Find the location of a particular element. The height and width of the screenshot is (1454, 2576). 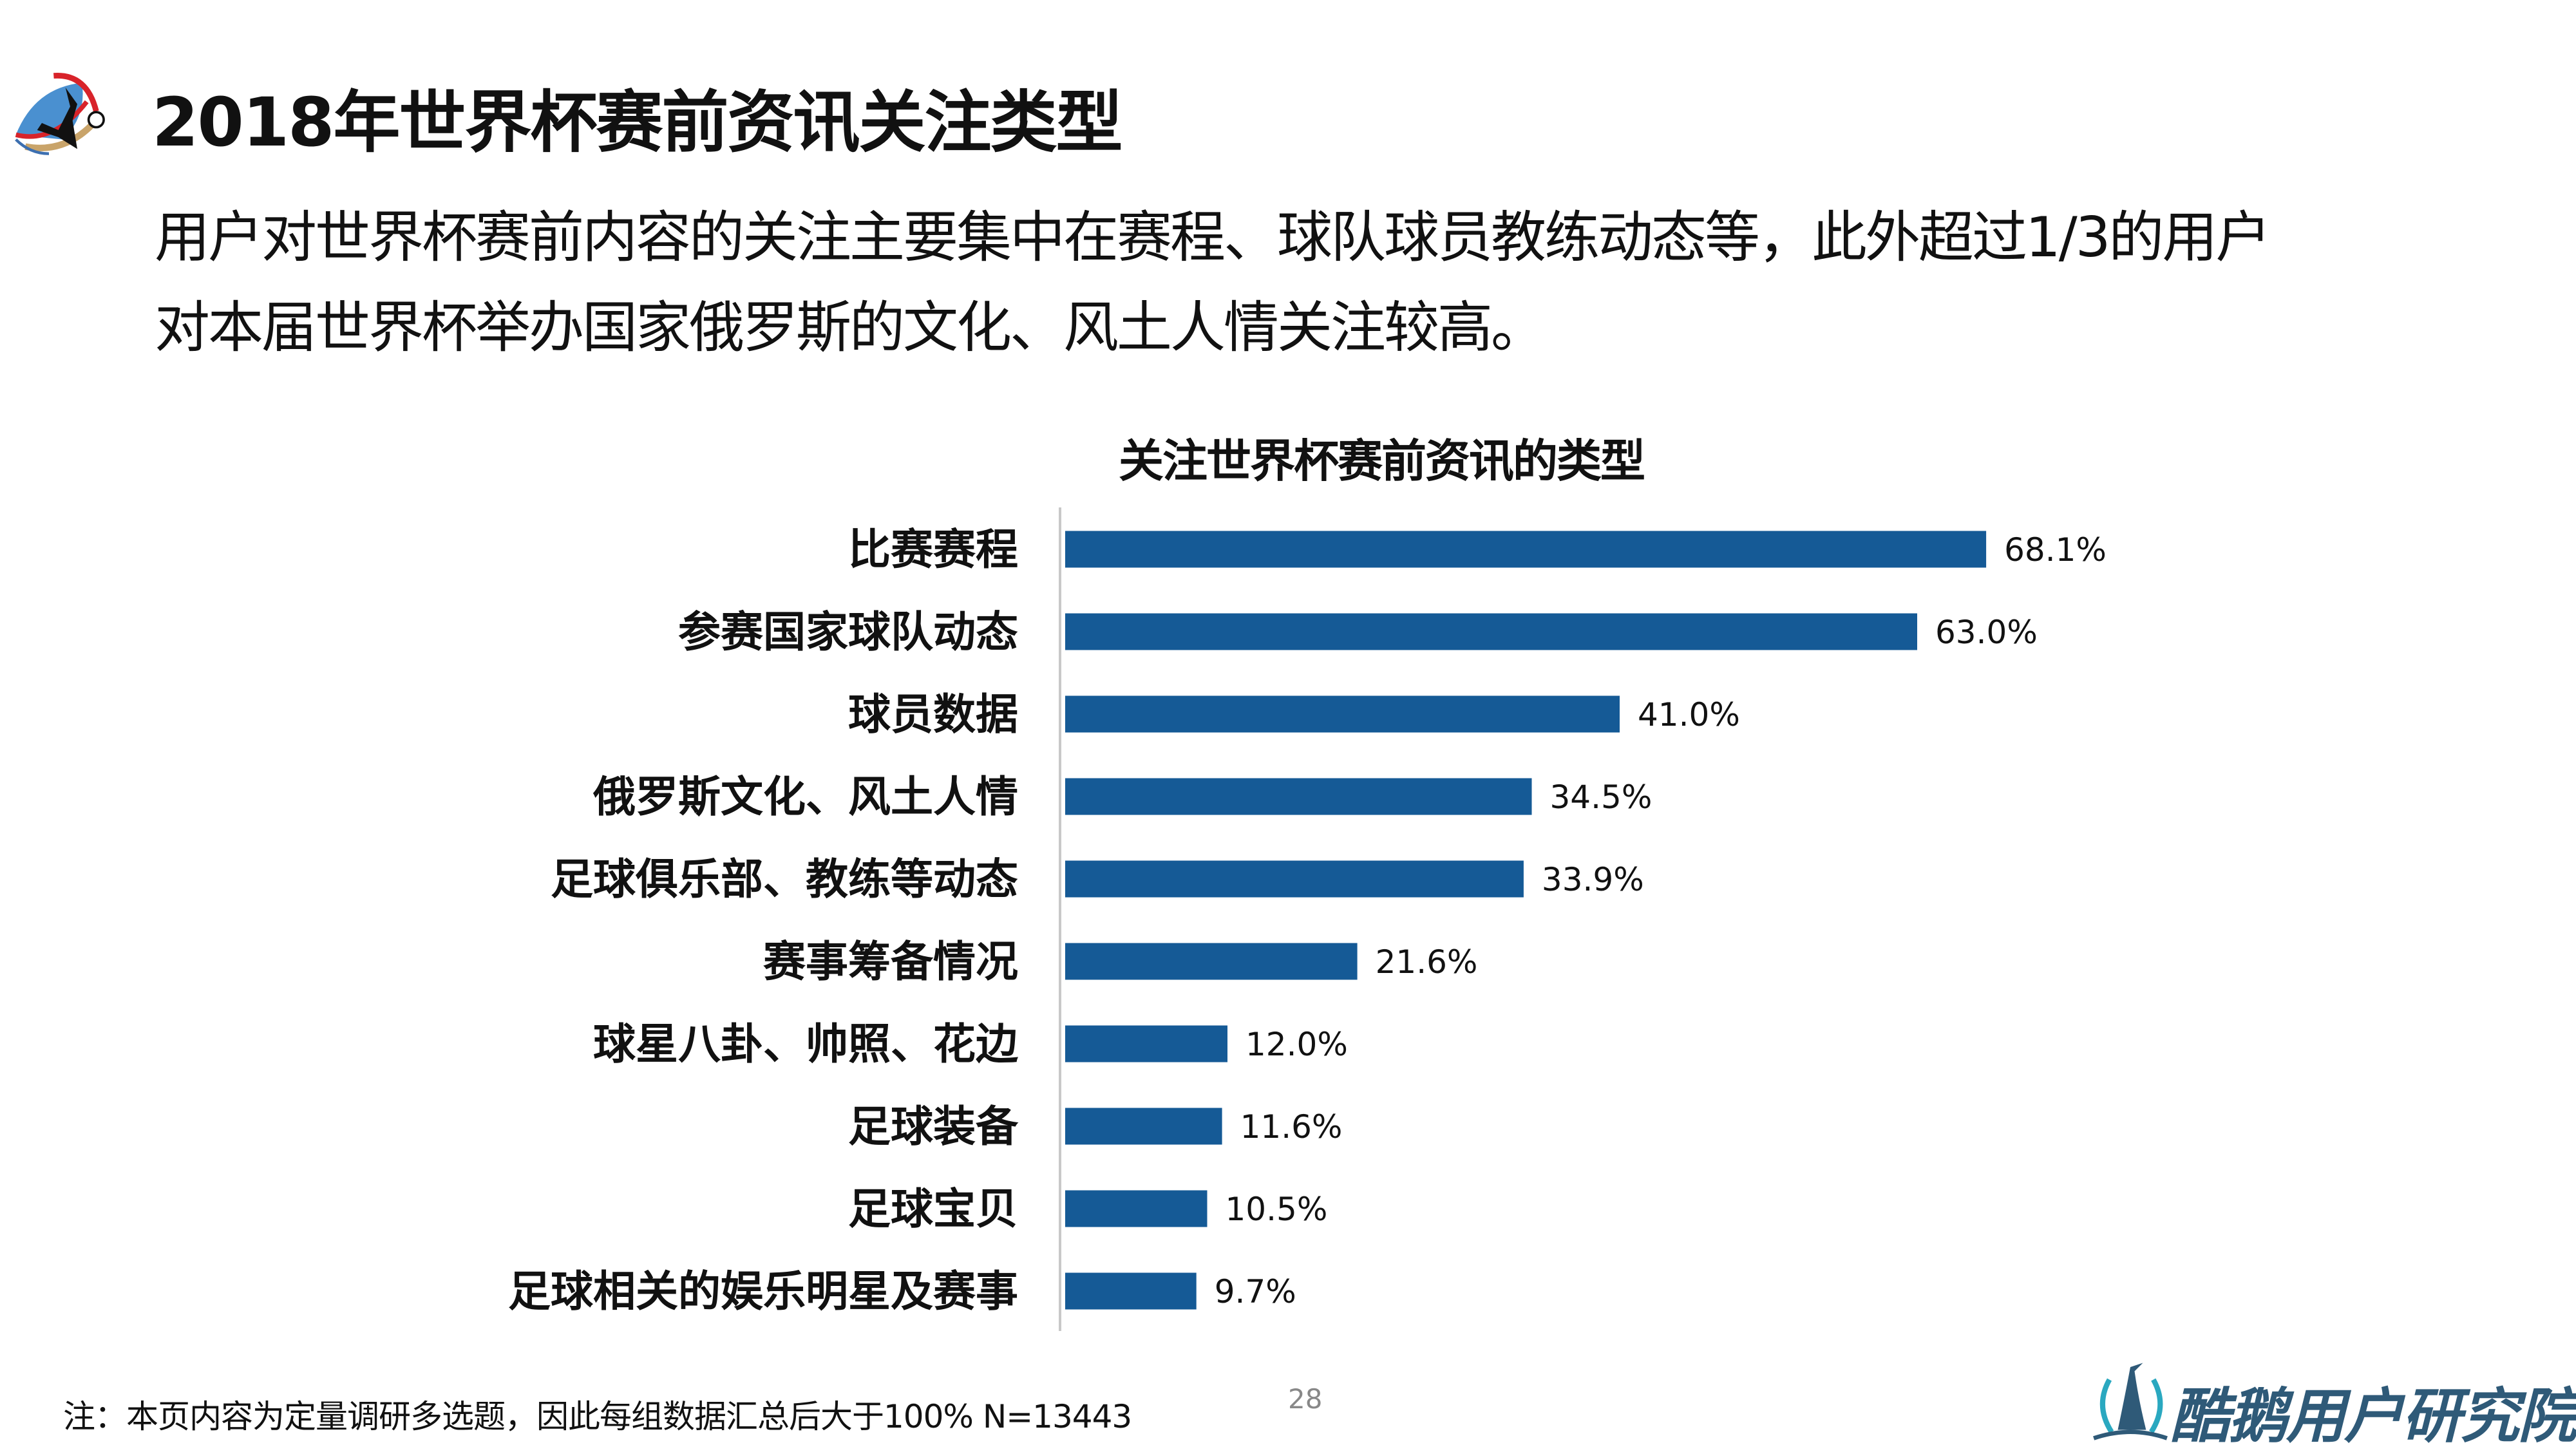

data-label: 41.0% is located at coordinates (1689, 714).